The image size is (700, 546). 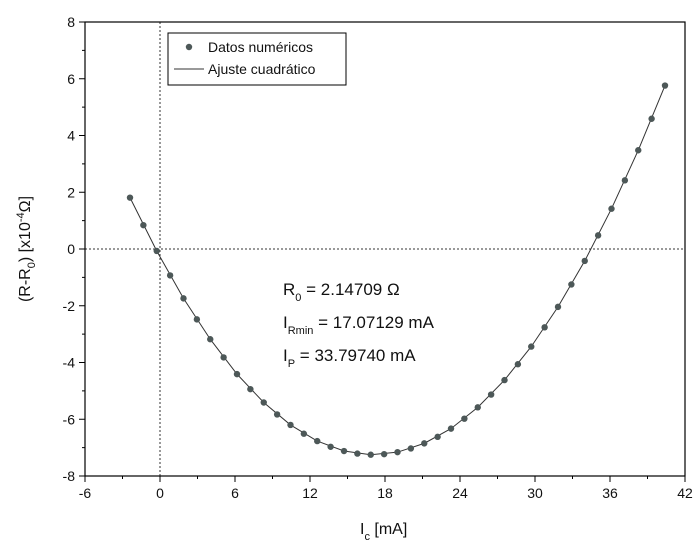 What do you see at coordinates (69, 476) in the screenshot?
I see `y-tick-label: -8` at bounding box center [69, 476].